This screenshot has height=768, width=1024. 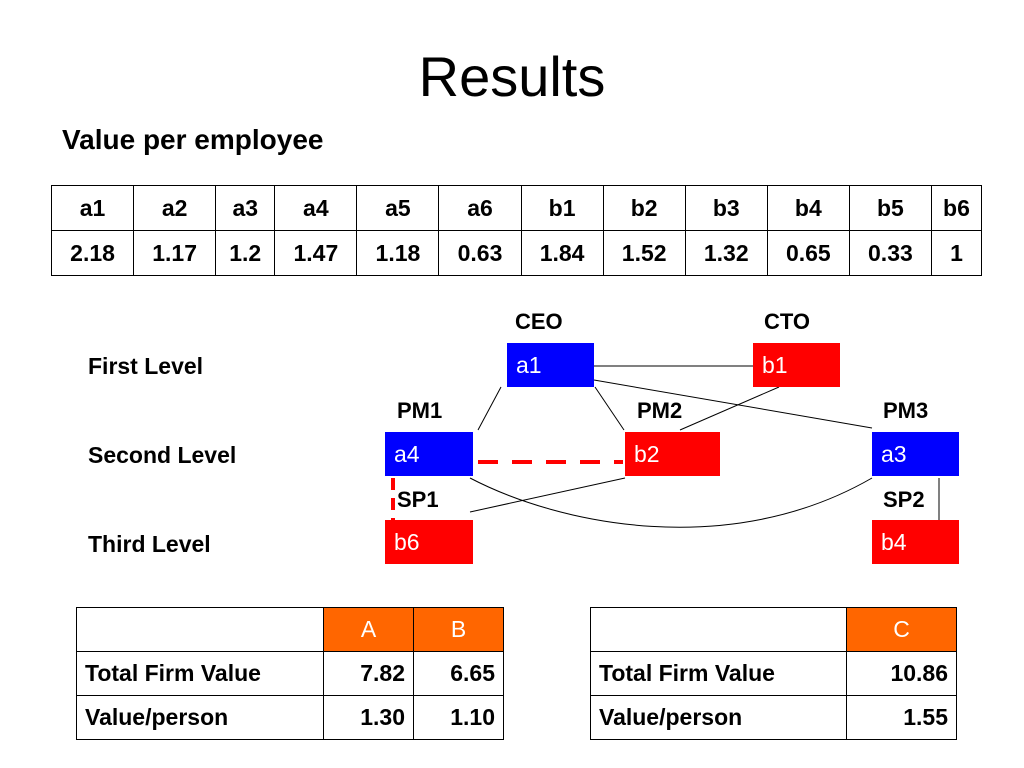 I want to click on subtitle: Value per employee, so click(x=193, y=139).